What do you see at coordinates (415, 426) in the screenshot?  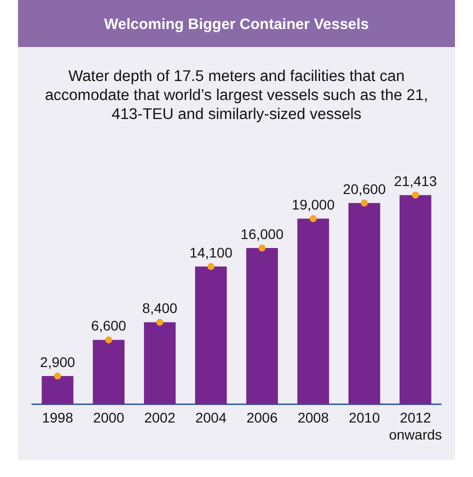 I see `x-tick-label: 2012 onwards` at bounding box center [415, 426].